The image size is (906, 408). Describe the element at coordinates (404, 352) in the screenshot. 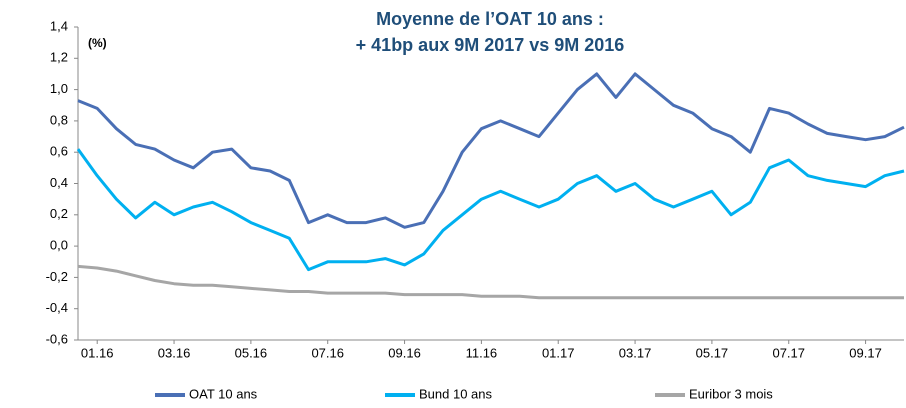

I see `x-tick-label: 09.16` at that location.